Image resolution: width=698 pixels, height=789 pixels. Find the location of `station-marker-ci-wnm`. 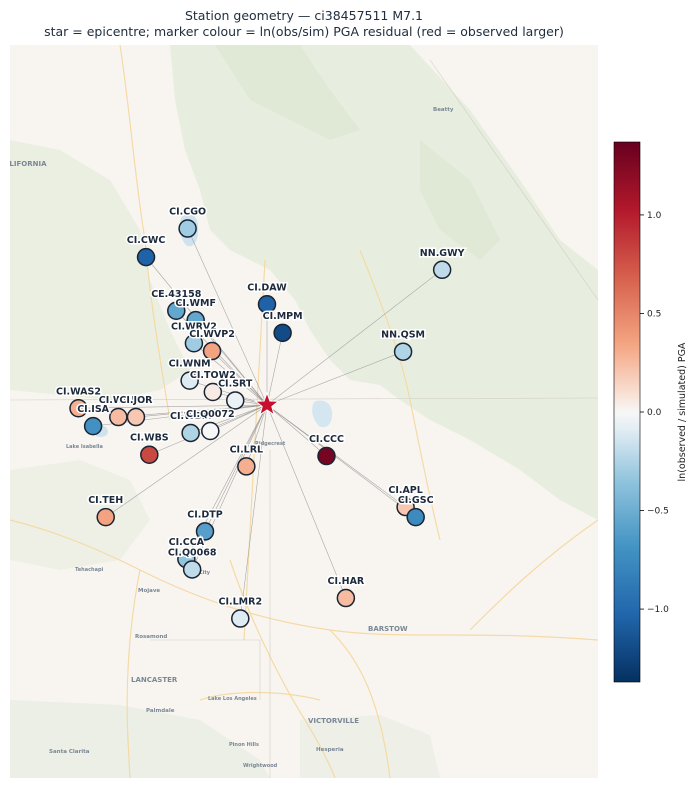

station-marker-ci-wnm is located at coordinates (189, 380).